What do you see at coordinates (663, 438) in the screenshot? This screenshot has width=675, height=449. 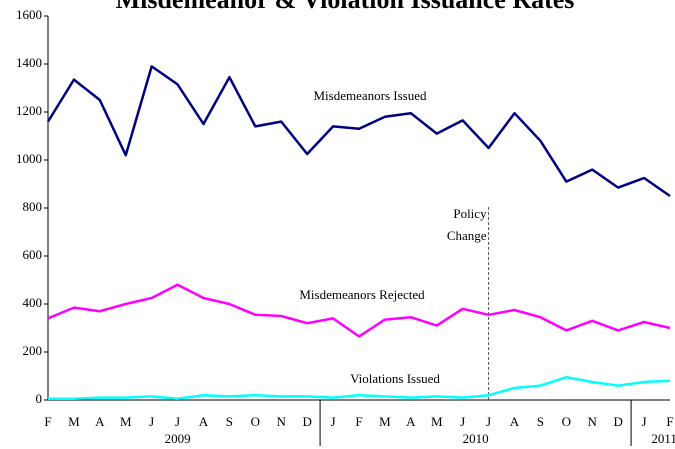 I see `year-label: 2011` at bounding box center [663, 438].